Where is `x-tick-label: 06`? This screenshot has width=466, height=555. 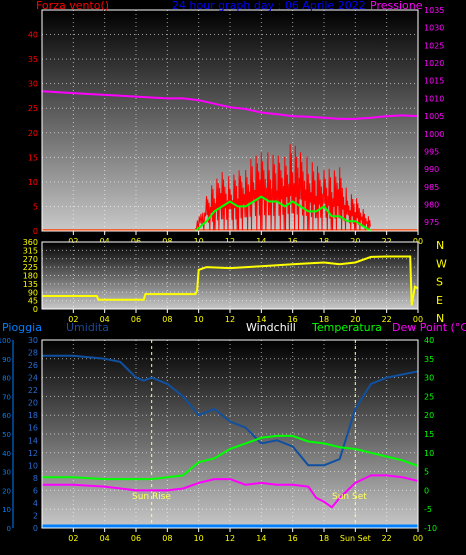
x-tick-label: 06 is located at coordinates (136, 319).